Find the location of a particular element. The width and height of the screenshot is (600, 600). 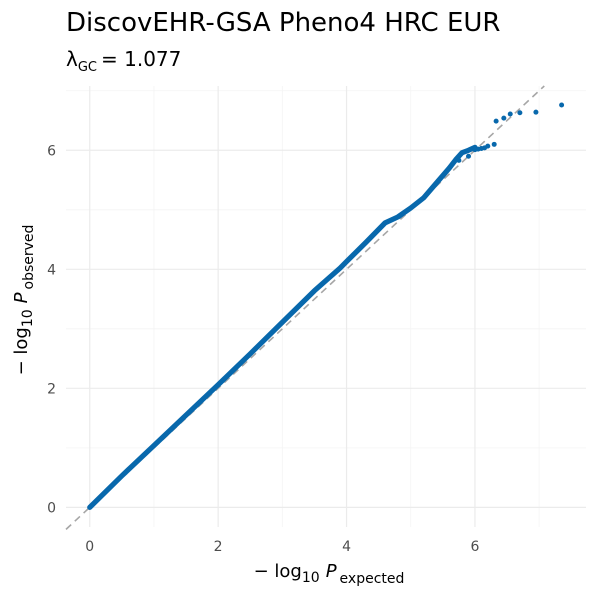

x-tick-label: 2 is located at coordinates (218, 547).